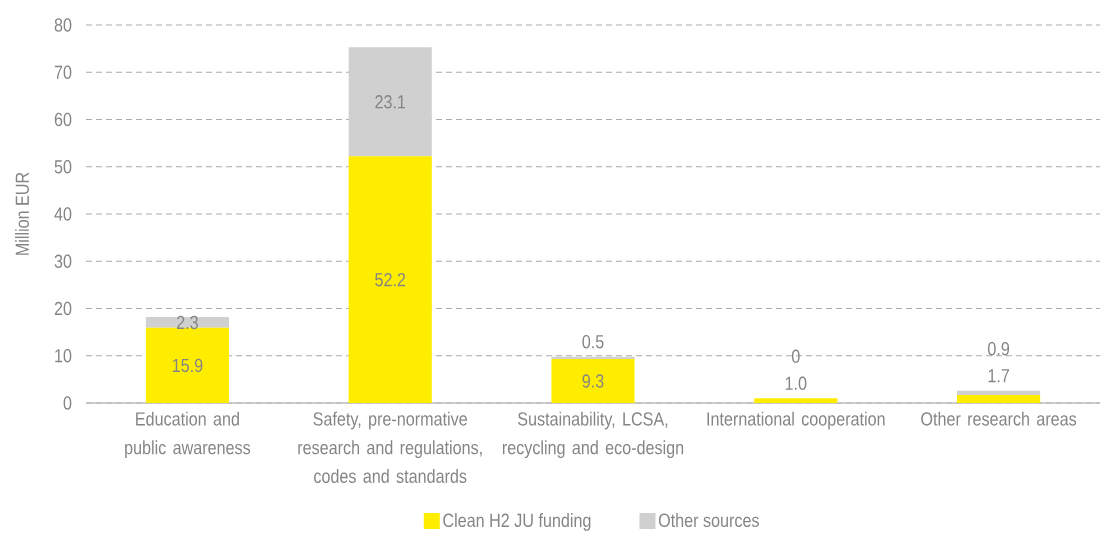 Image resolution: width=1104 pixels, height=543 pixels. I want to click on data-label: 0.9, so click(999, 348).